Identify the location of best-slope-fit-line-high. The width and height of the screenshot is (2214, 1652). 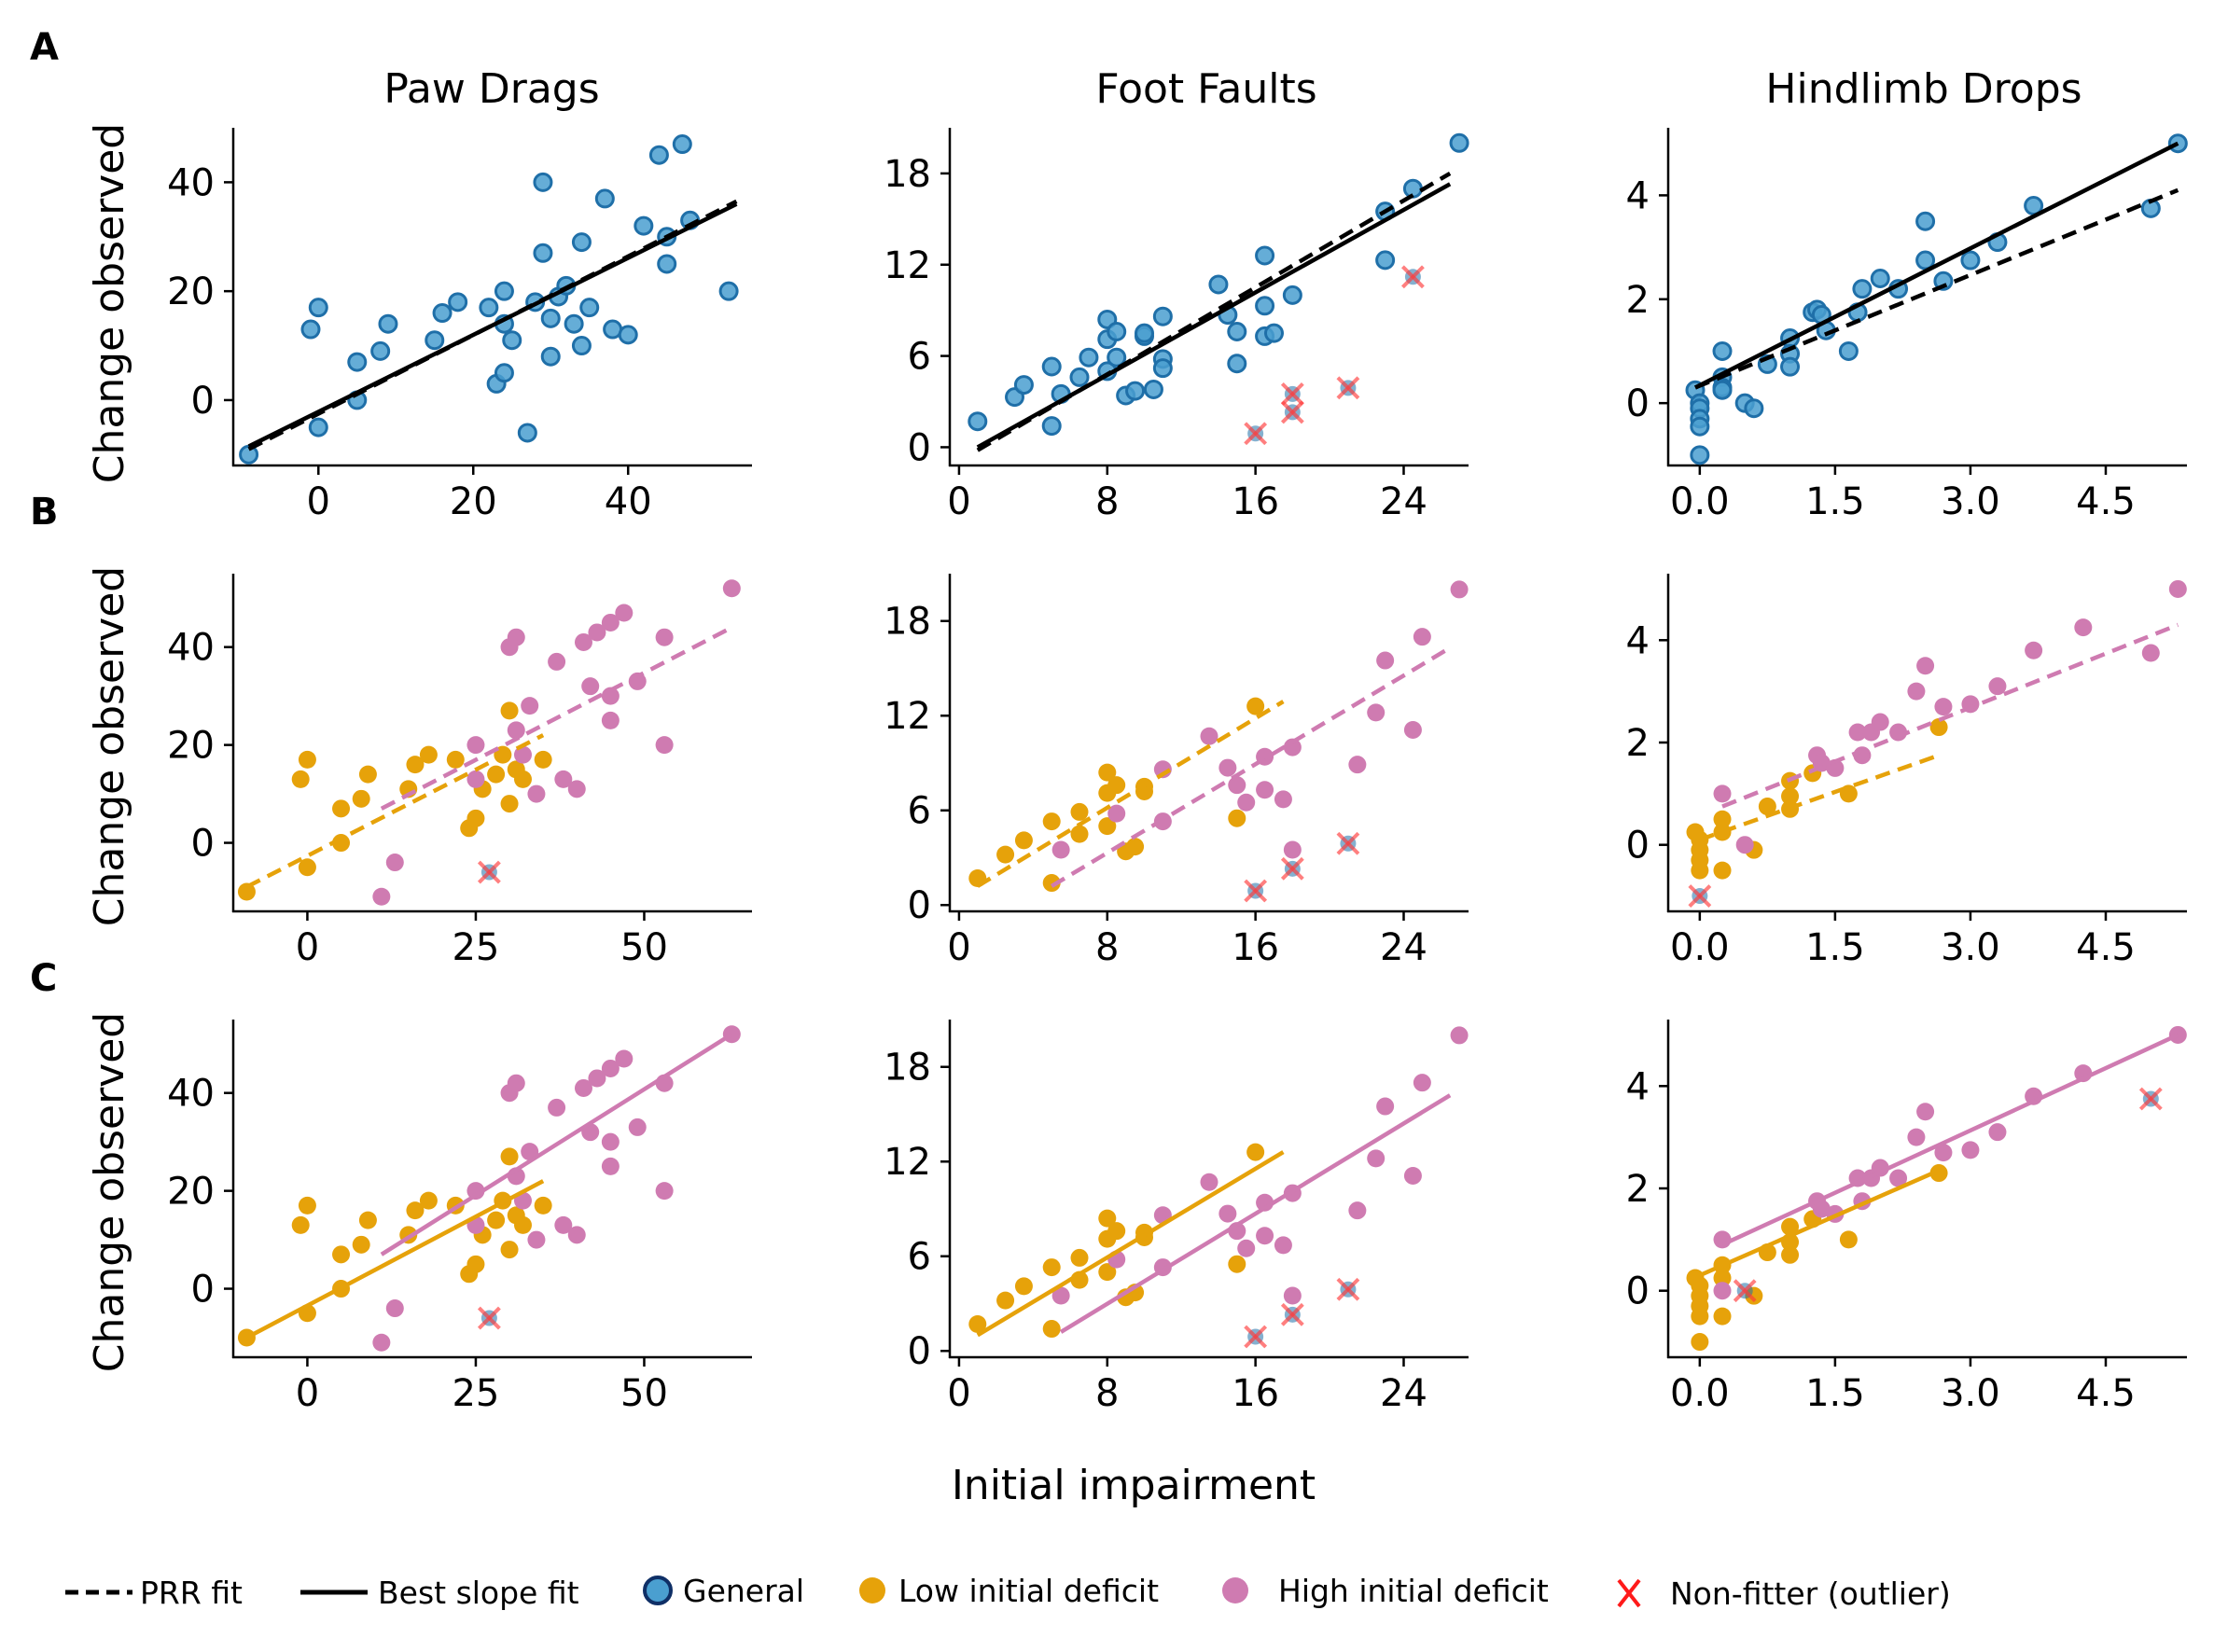
(1255, 1214).